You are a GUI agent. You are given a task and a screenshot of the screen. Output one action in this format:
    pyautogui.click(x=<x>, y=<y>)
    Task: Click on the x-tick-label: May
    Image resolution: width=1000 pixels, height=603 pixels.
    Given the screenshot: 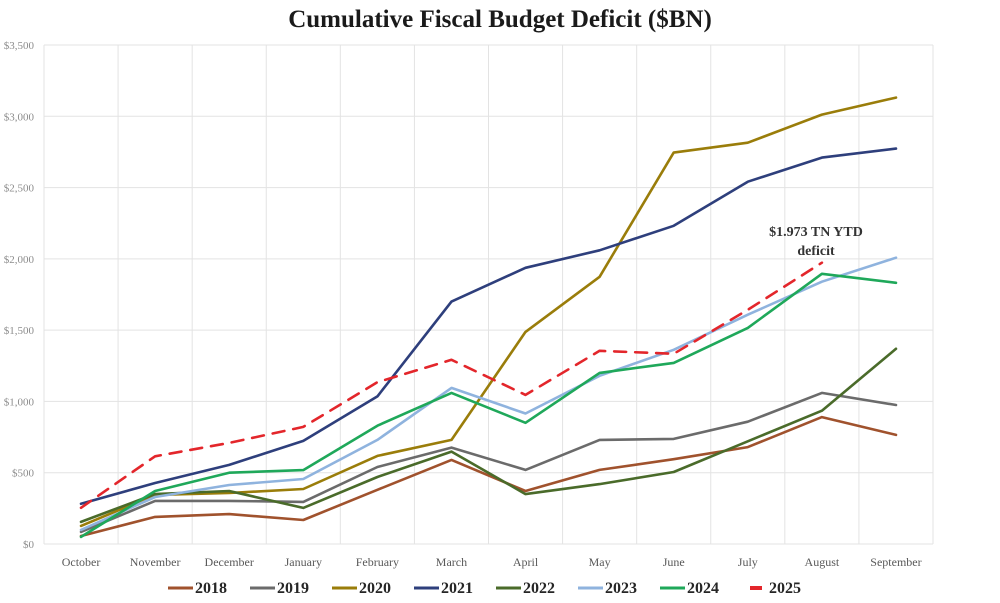 What is the action you would take?
    pyautogui.click(x=600, y=562)
    